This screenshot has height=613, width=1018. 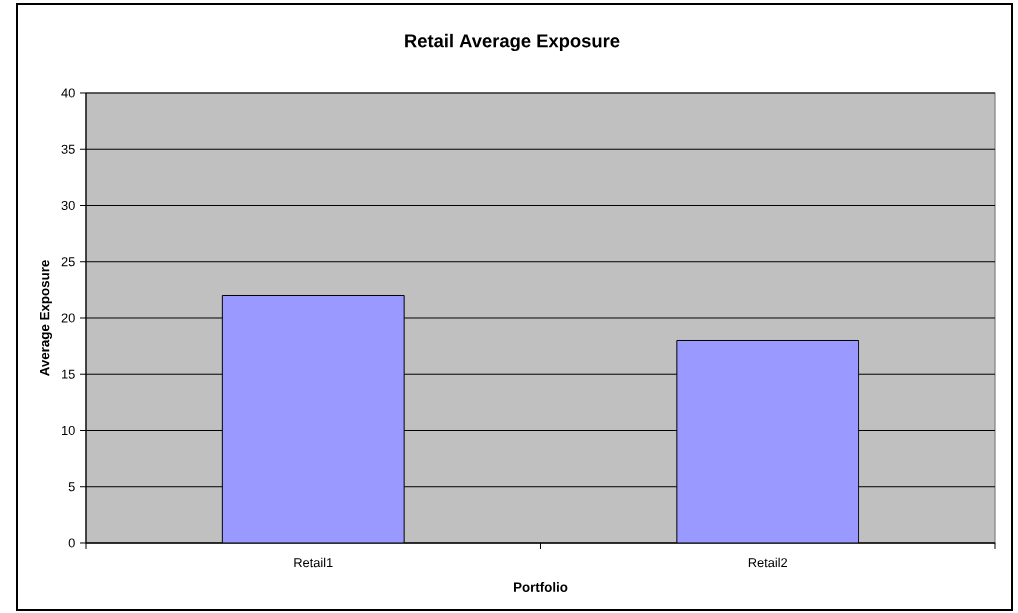 What do you see at coordinates (68, 149) in the screenshot?
I see `y-tick-label: 35` at bounding box center [68, 149].